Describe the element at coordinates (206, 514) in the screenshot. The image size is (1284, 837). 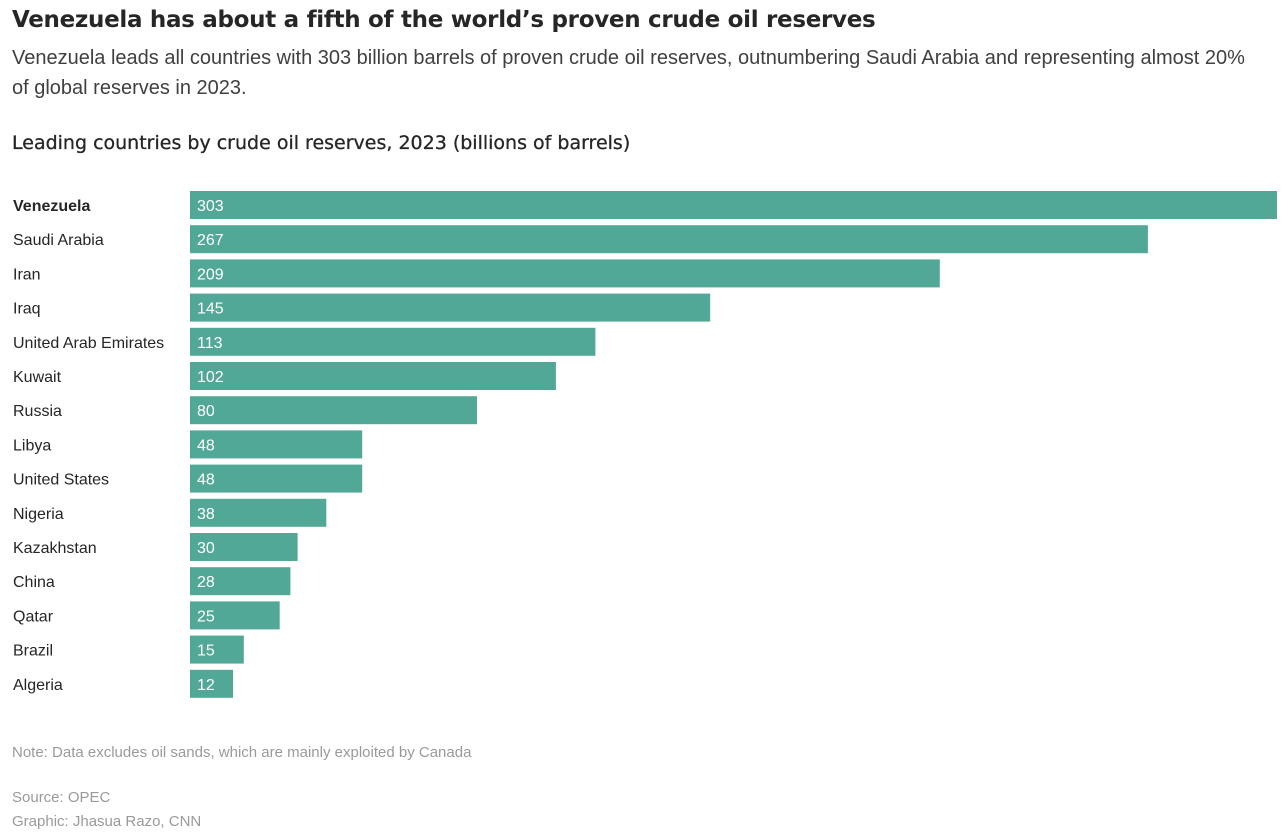
I see `value-label-nigeria: 38` at that location.